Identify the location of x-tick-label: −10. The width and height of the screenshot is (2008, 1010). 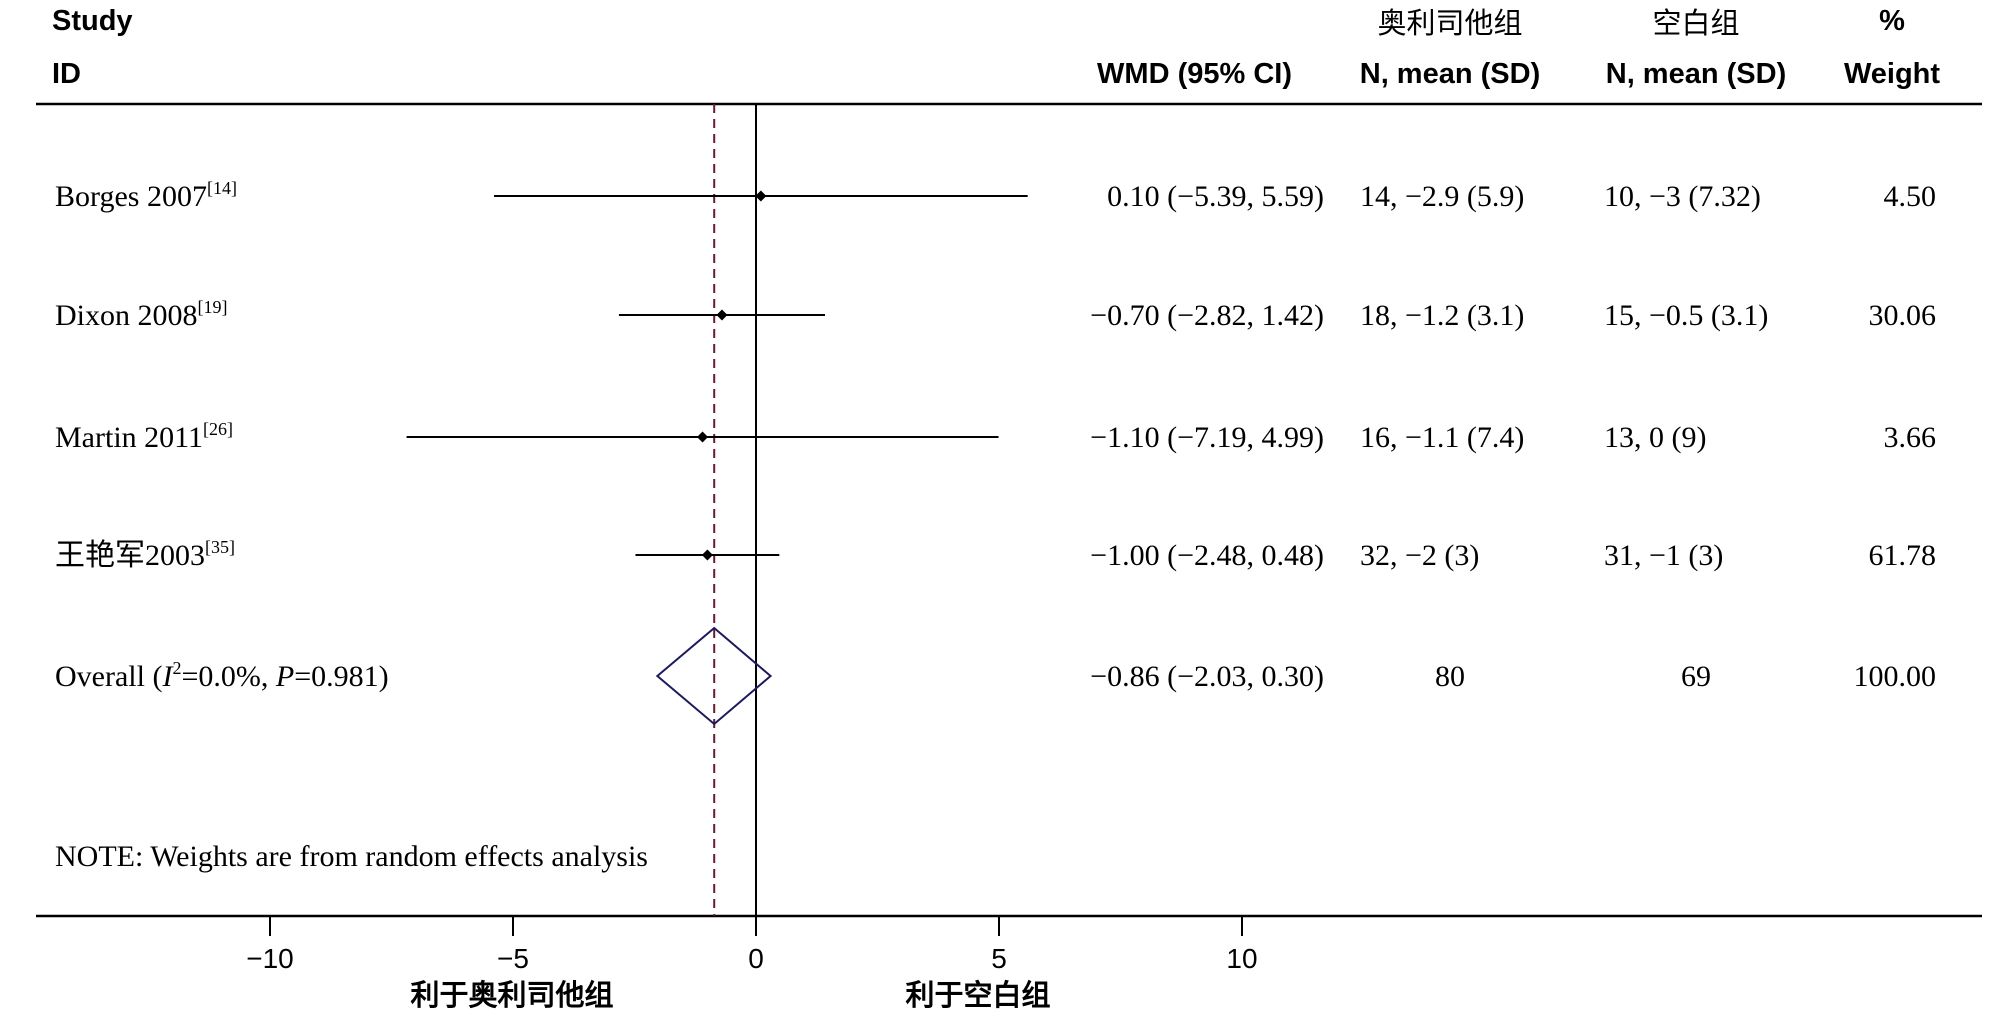
(270, 958).